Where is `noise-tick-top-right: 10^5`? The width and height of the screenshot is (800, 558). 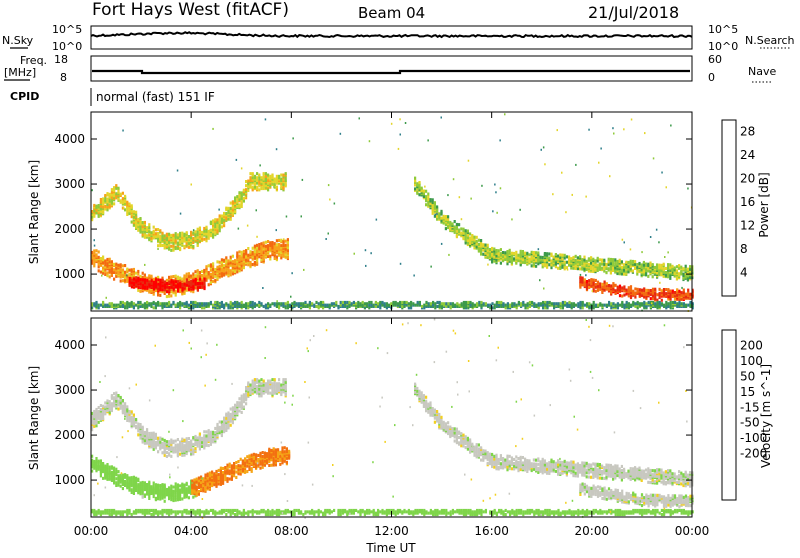
noise-tick-top-right: 10^5 is located at coordinates (723, 29).